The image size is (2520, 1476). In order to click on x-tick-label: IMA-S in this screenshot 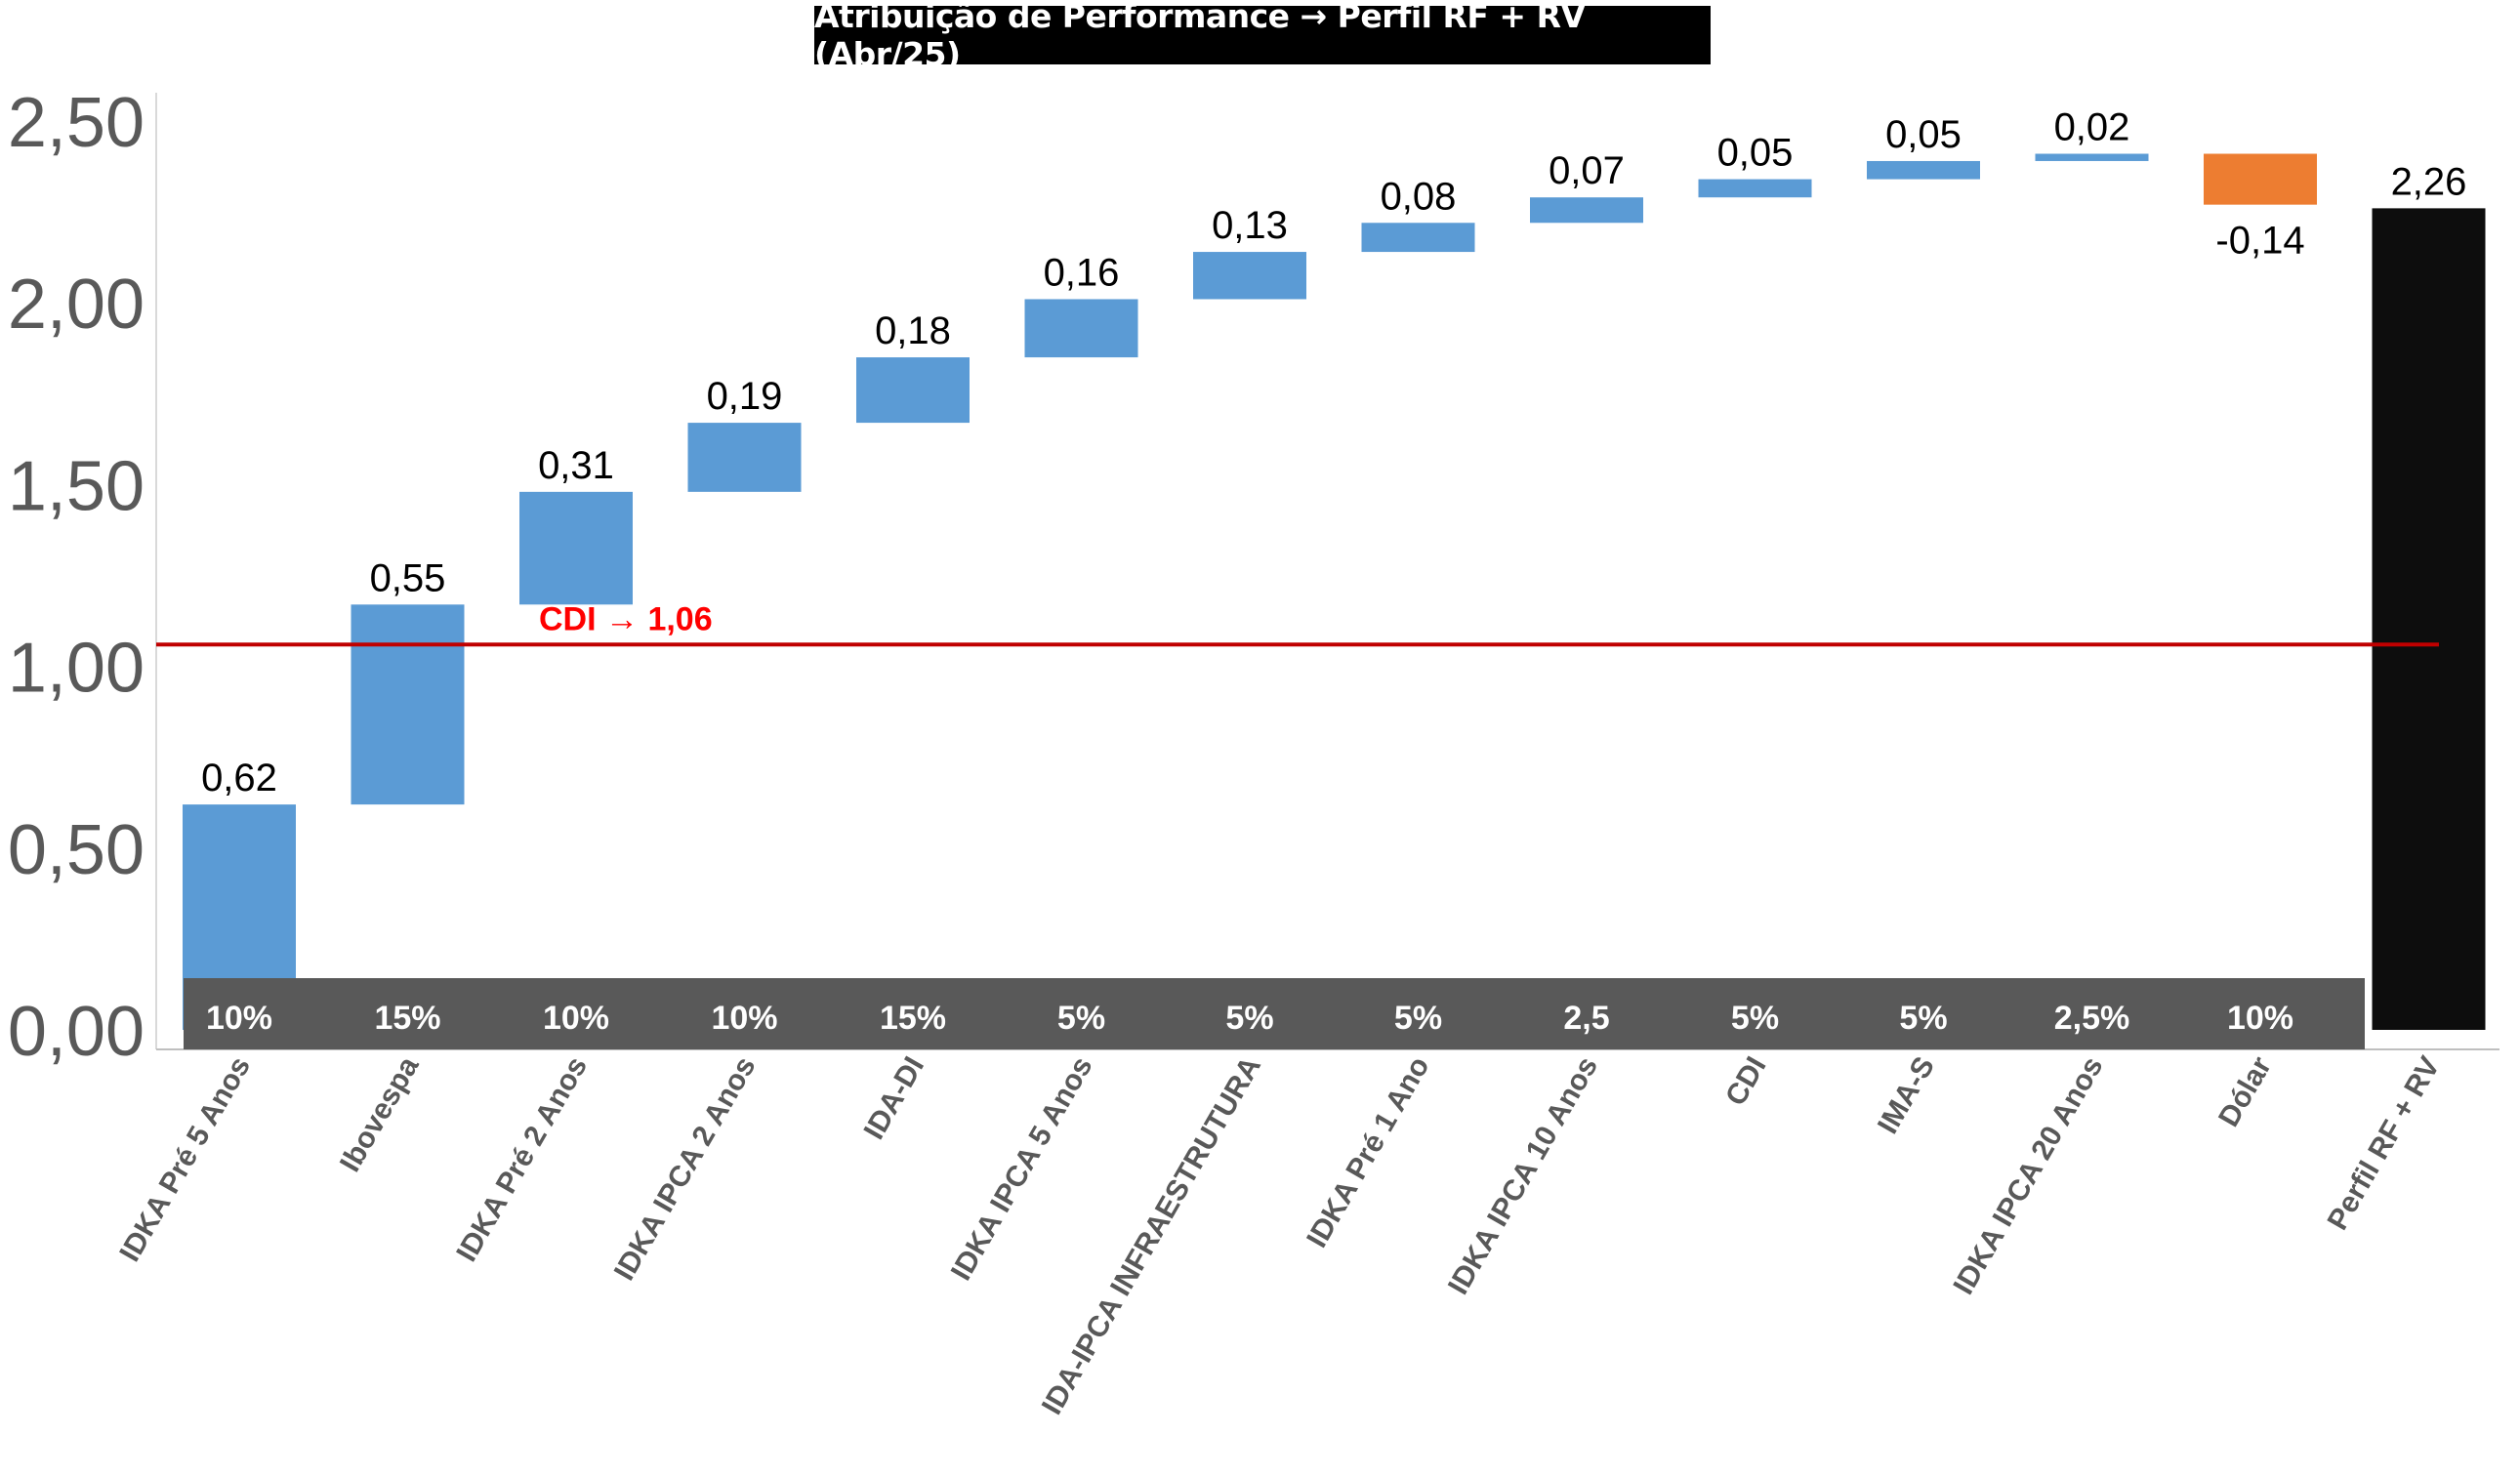, I will do `click(1906, 1095)`.